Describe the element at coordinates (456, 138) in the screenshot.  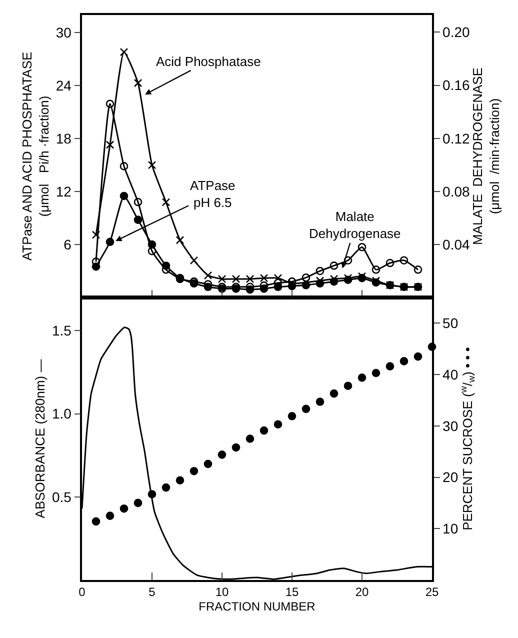
I see `y2-tick-label: 0.12` at that location.